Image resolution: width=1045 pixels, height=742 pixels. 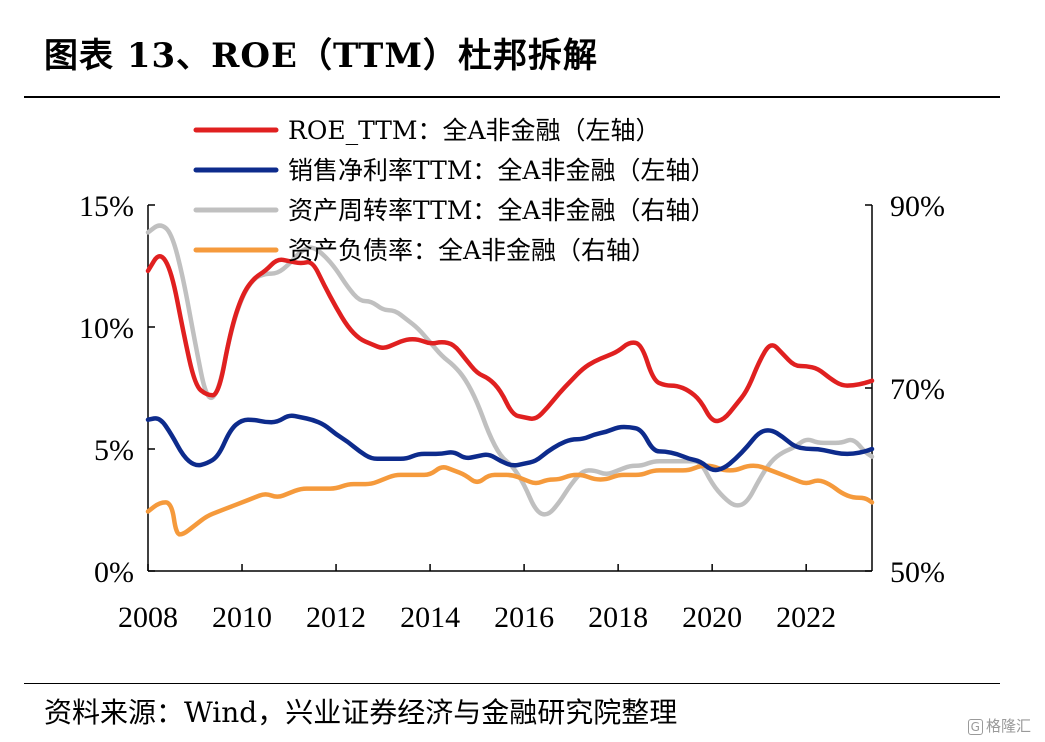 What do you see at coordinates (114, 572) in the screenshot?
I see `left-tick-label: 0%` at bounding box center [114, 572].